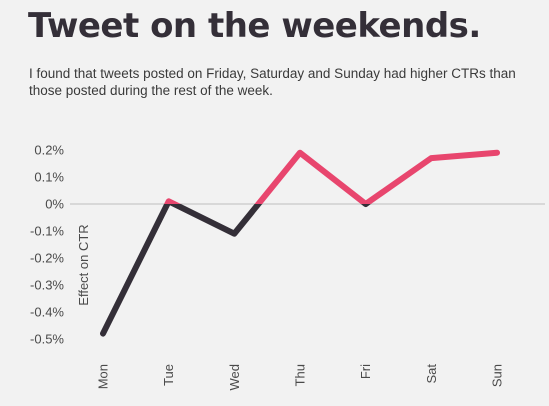 This screenshot has width=549, height=406. What do you see at coordinates (47, 285) in the screenshot?
I see `y-tick-label: -0.3%` at bounding box center [47, 285].